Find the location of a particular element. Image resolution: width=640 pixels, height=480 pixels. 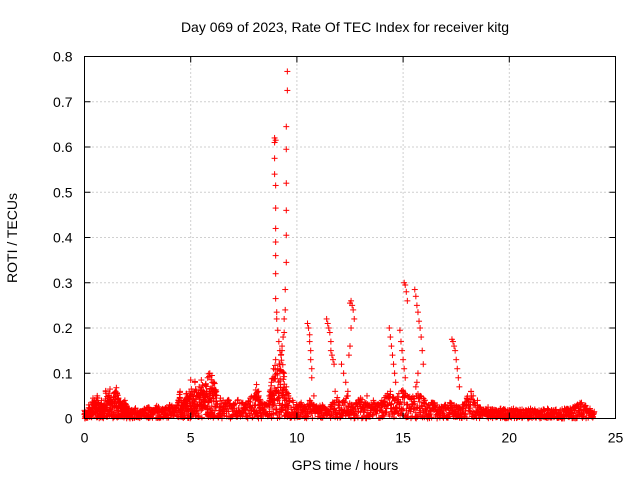

x-tick-label: 25 is located at coordinates (616, 438).